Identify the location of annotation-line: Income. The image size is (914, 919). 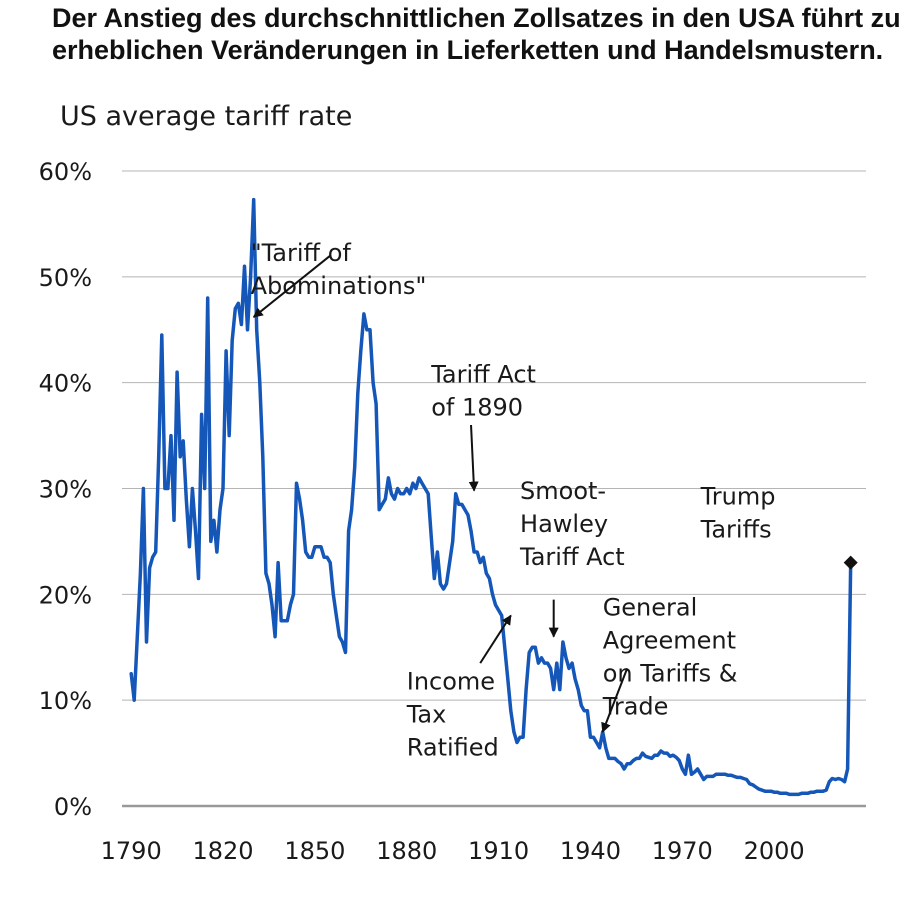
(451, 682).